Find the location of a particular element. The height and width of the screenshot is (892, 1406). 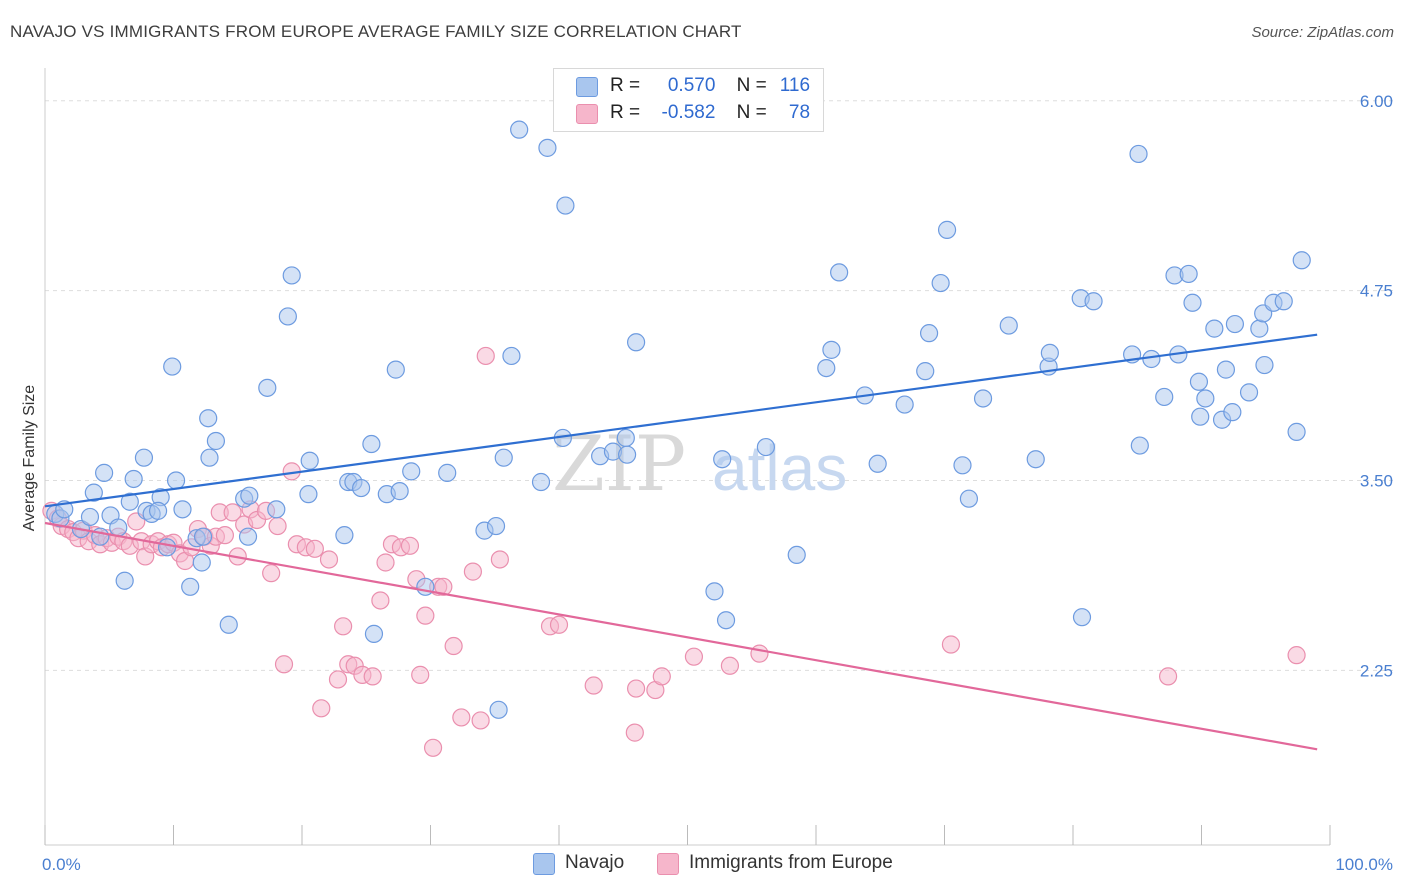

stats-legend: R = 0.570 N = 116 R = -0.582 N = 78 is located at coordinates (688, 100).